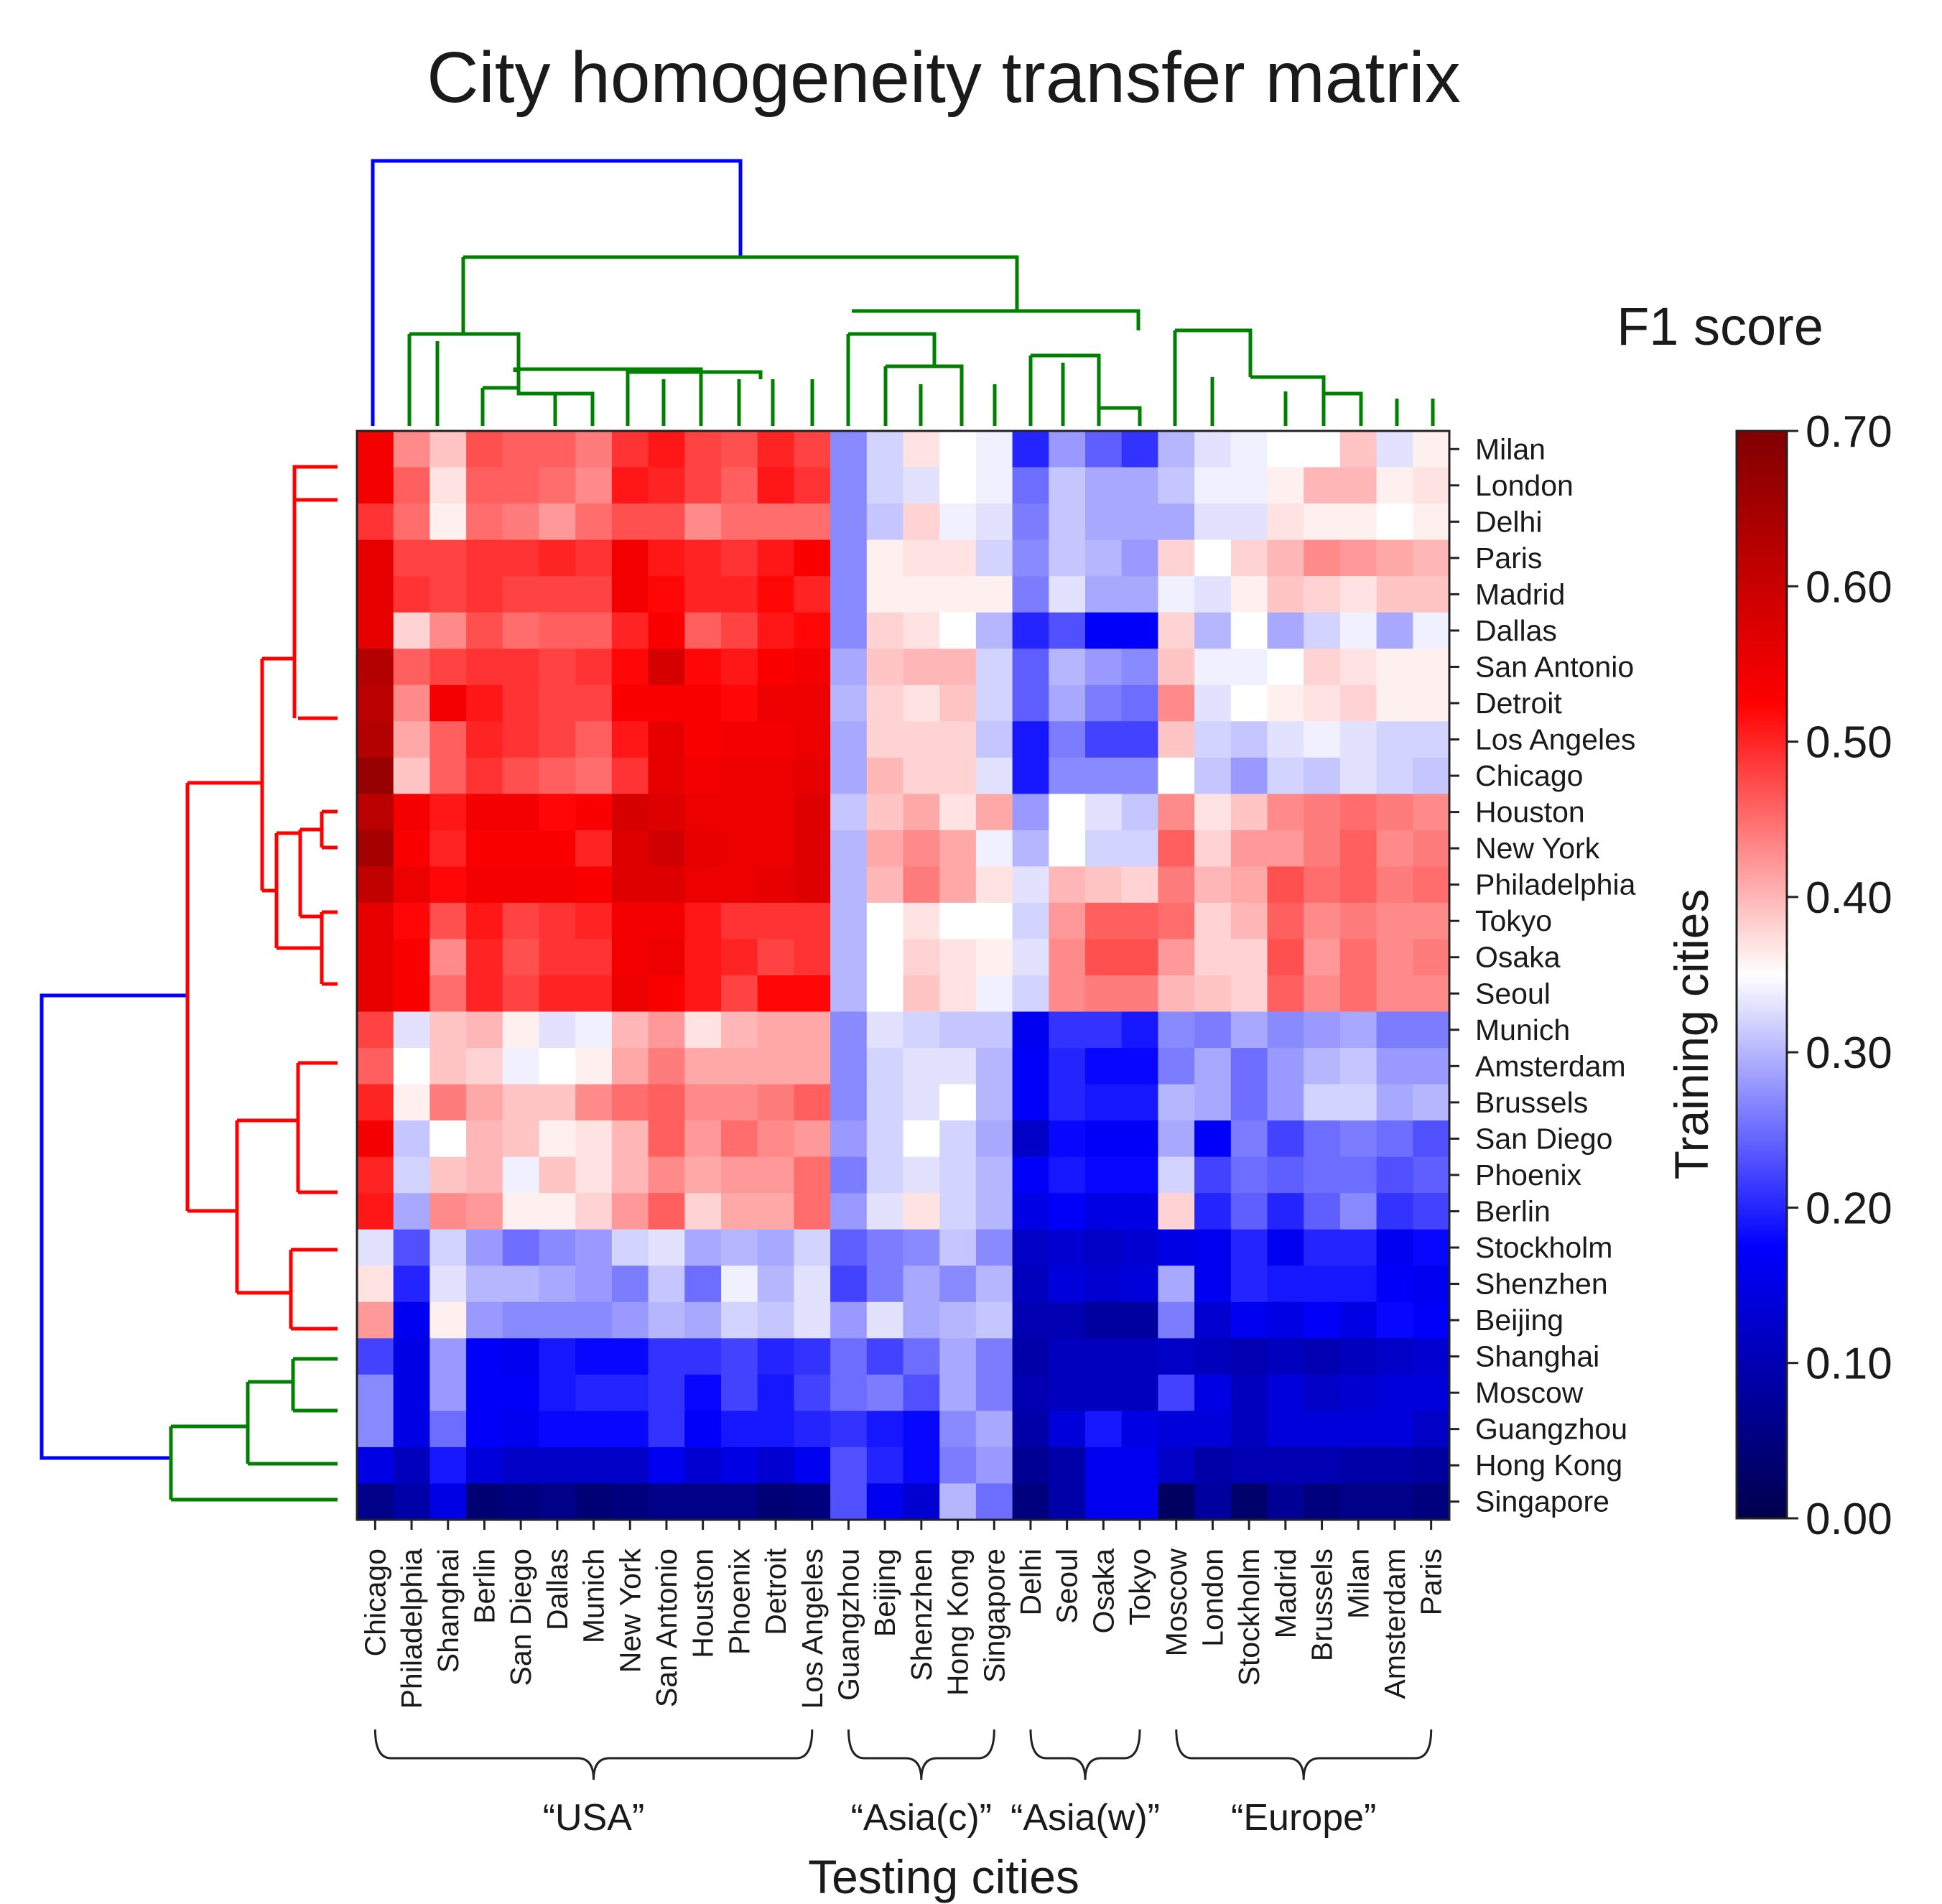 The width and height of the screenshot is (1942, 1904). What do you see at coordinates (1513, 993) in the screenshot?
I see `row-tick-label: Seoul` at bounding box center [1513, 993].